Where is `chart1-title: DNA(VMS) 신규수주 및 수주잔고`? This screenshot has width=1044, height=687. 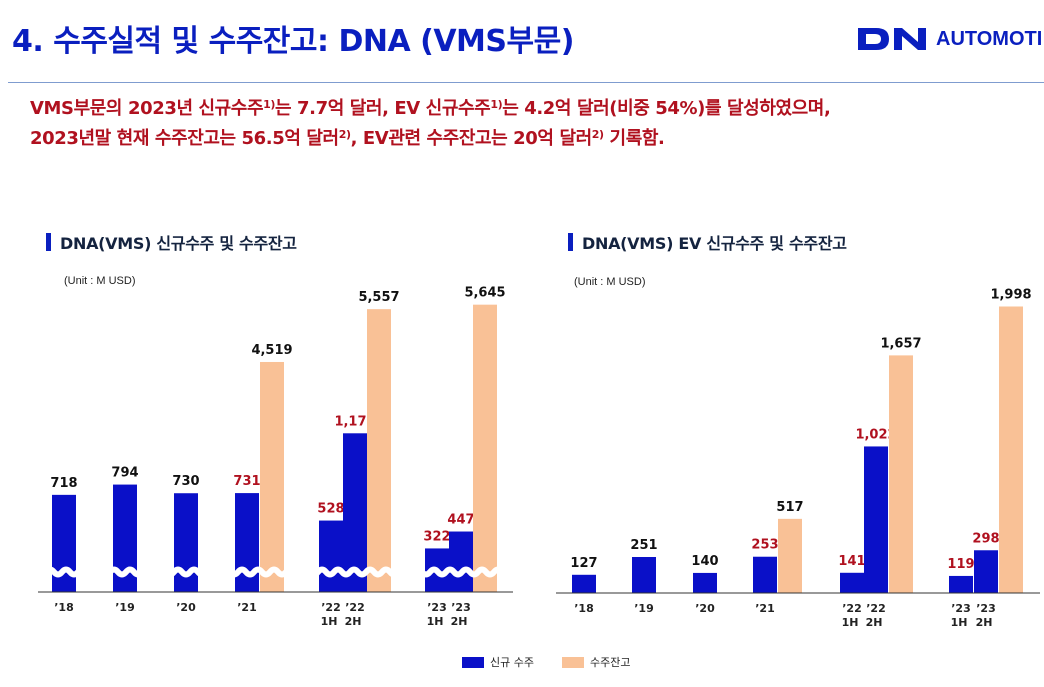
chart1-title: DNA(VMS) 신규수주 및 수주잔고 is located at coordinates (171, 242).